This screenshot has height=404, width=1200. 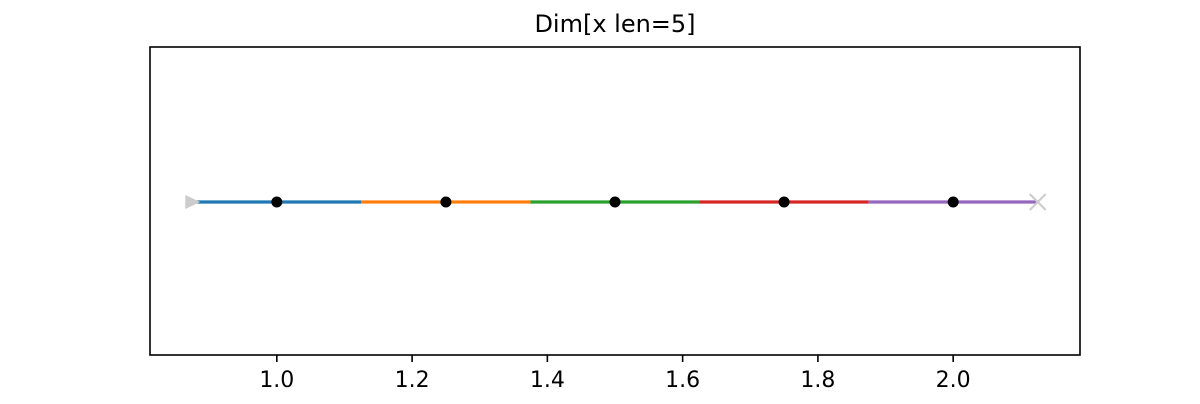 What do you see at coordinates (193, 202) in the screenshot?
I see `start-marker` at bounding box center [193, 202].